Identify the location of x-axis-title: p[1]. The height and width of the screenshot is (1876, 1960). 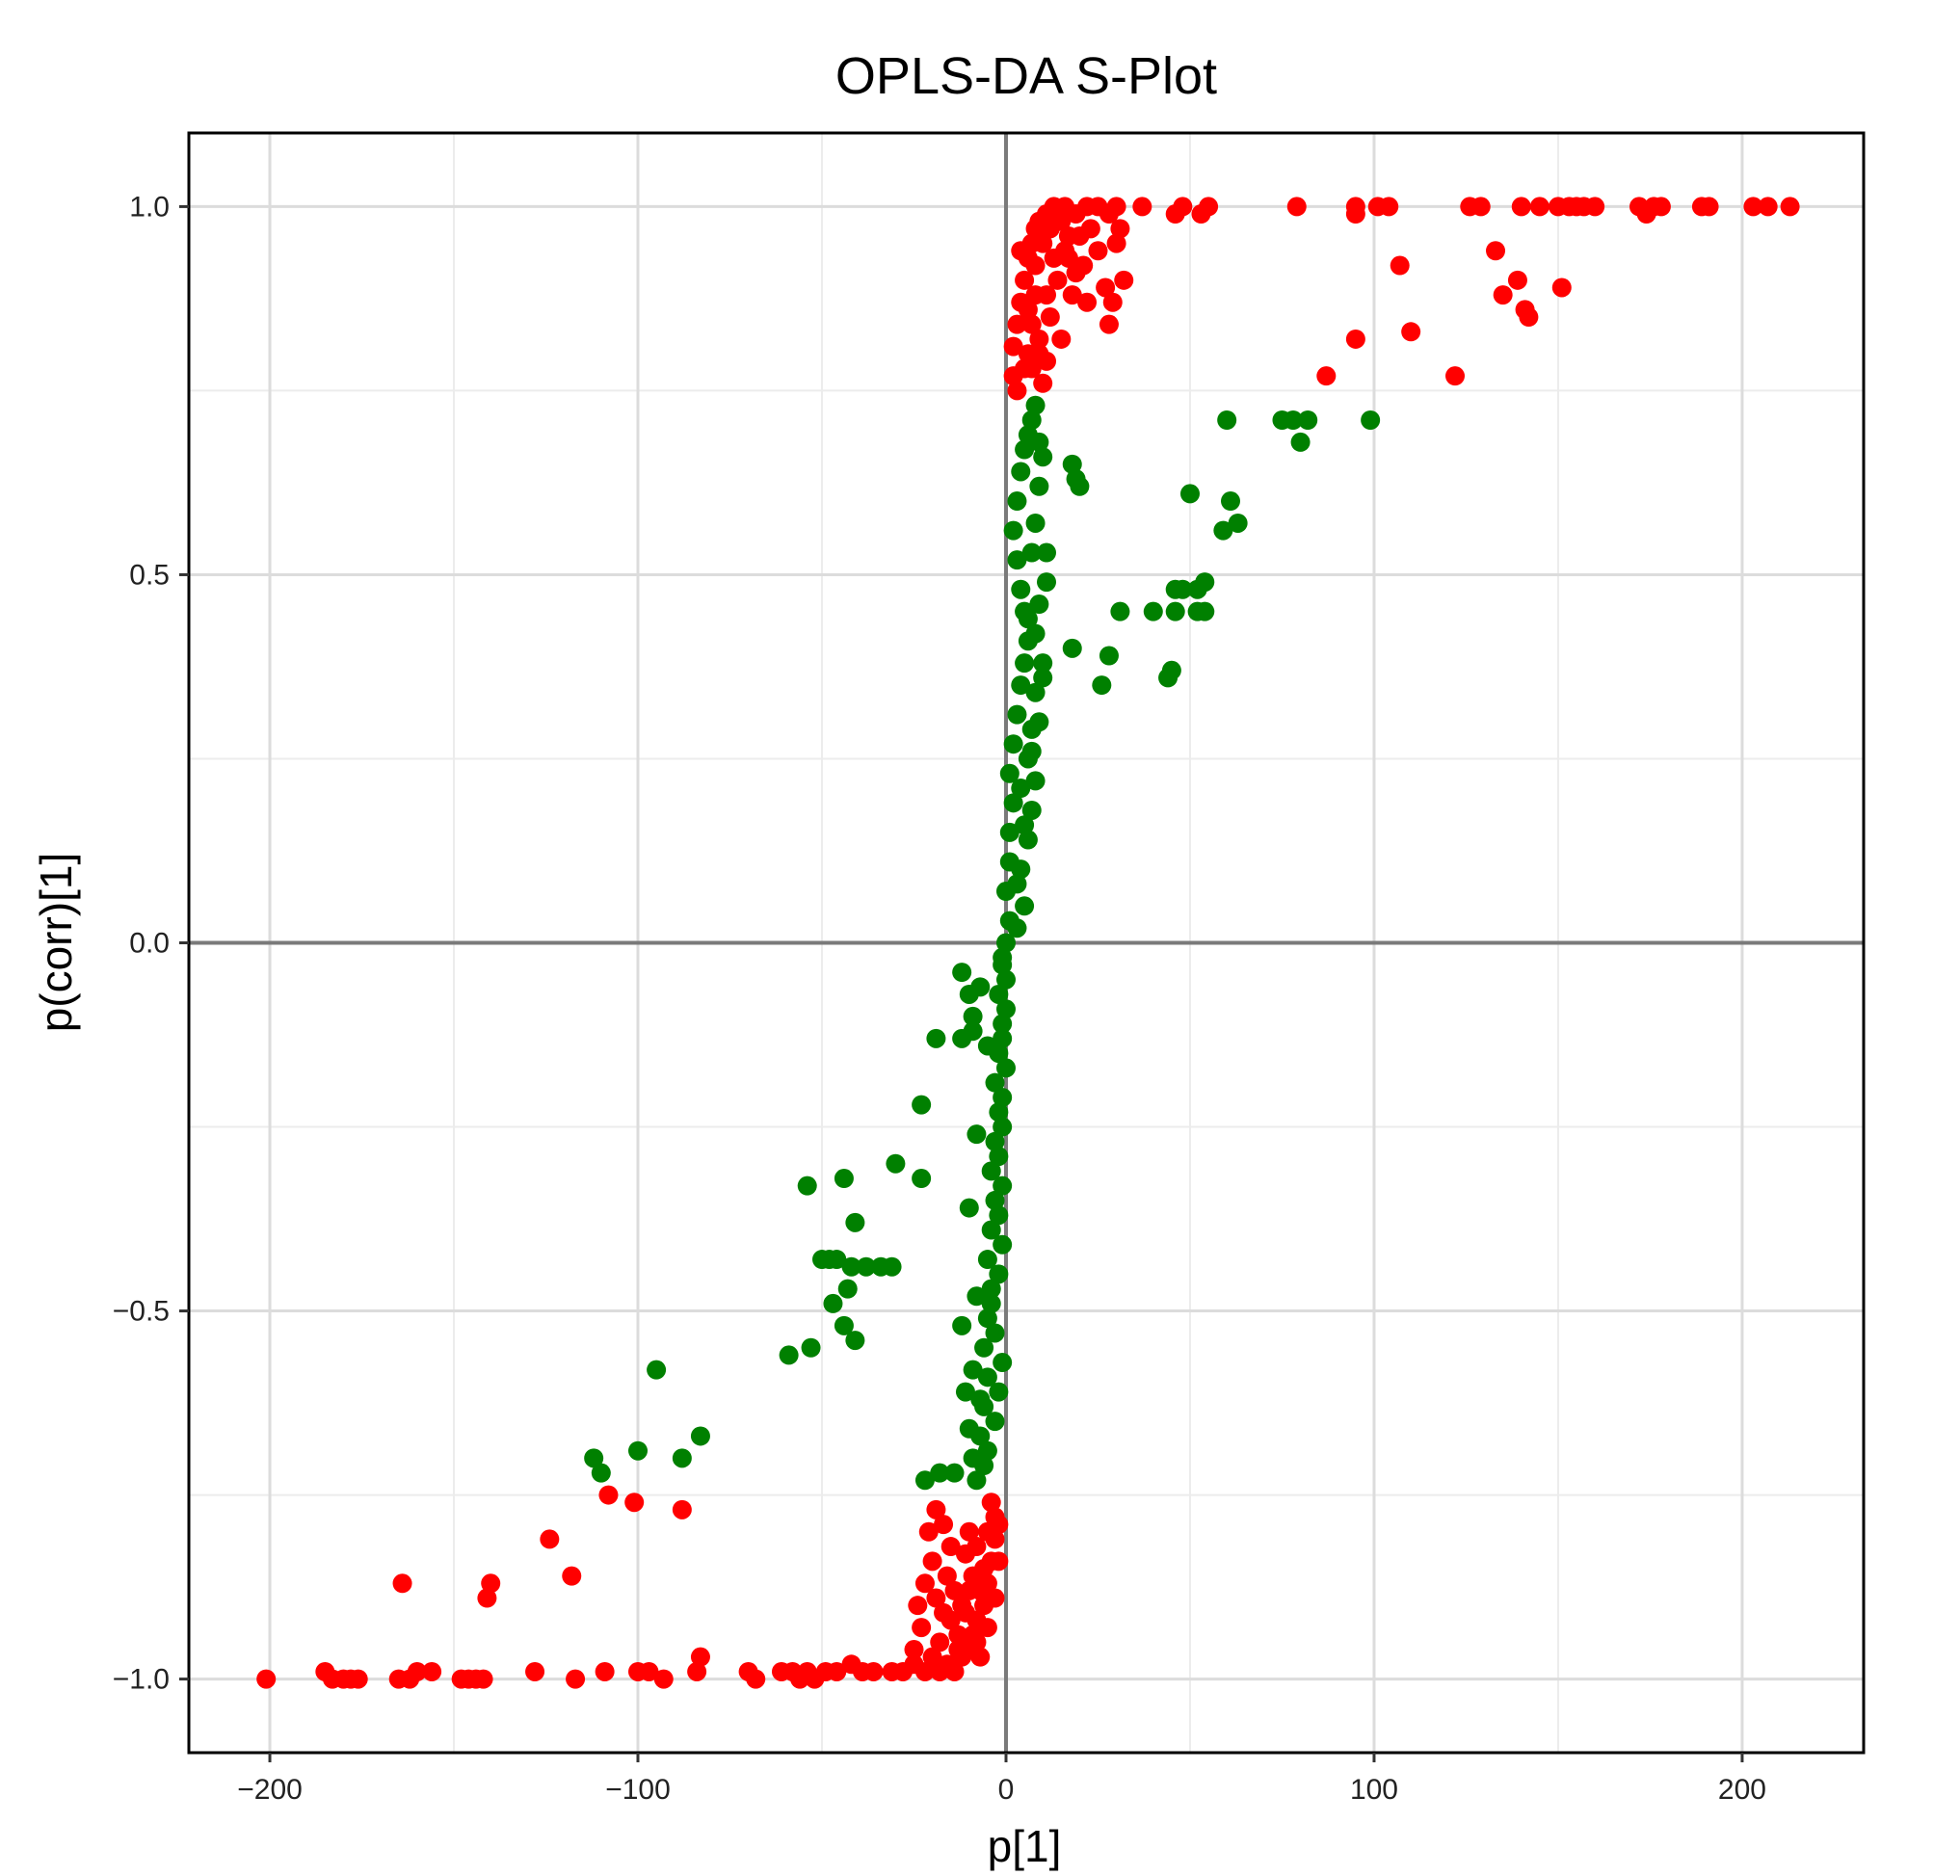
(1025, 1846).